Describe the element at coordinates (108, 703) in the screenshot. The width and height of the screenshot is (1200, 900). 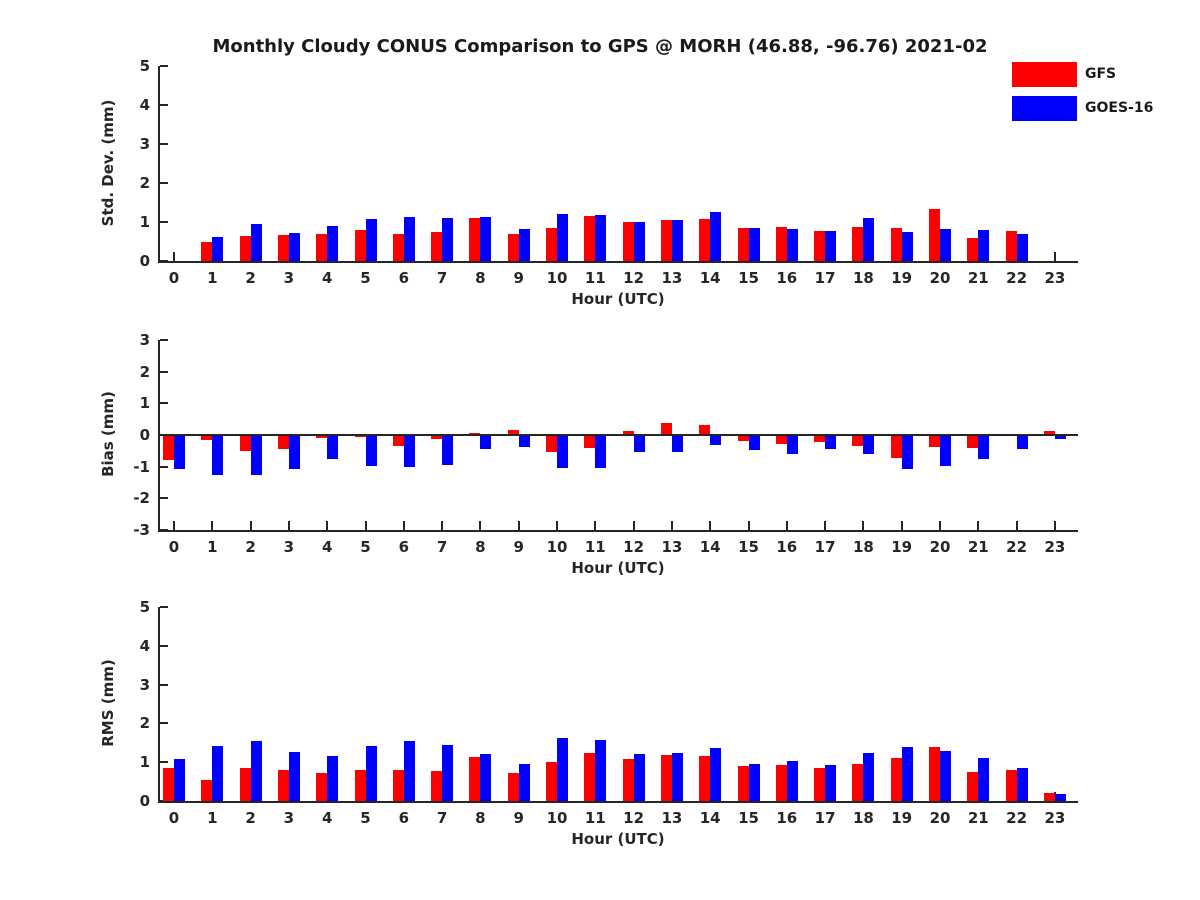
I see `y-axis-label-rms: RMS (mm)` at that location.